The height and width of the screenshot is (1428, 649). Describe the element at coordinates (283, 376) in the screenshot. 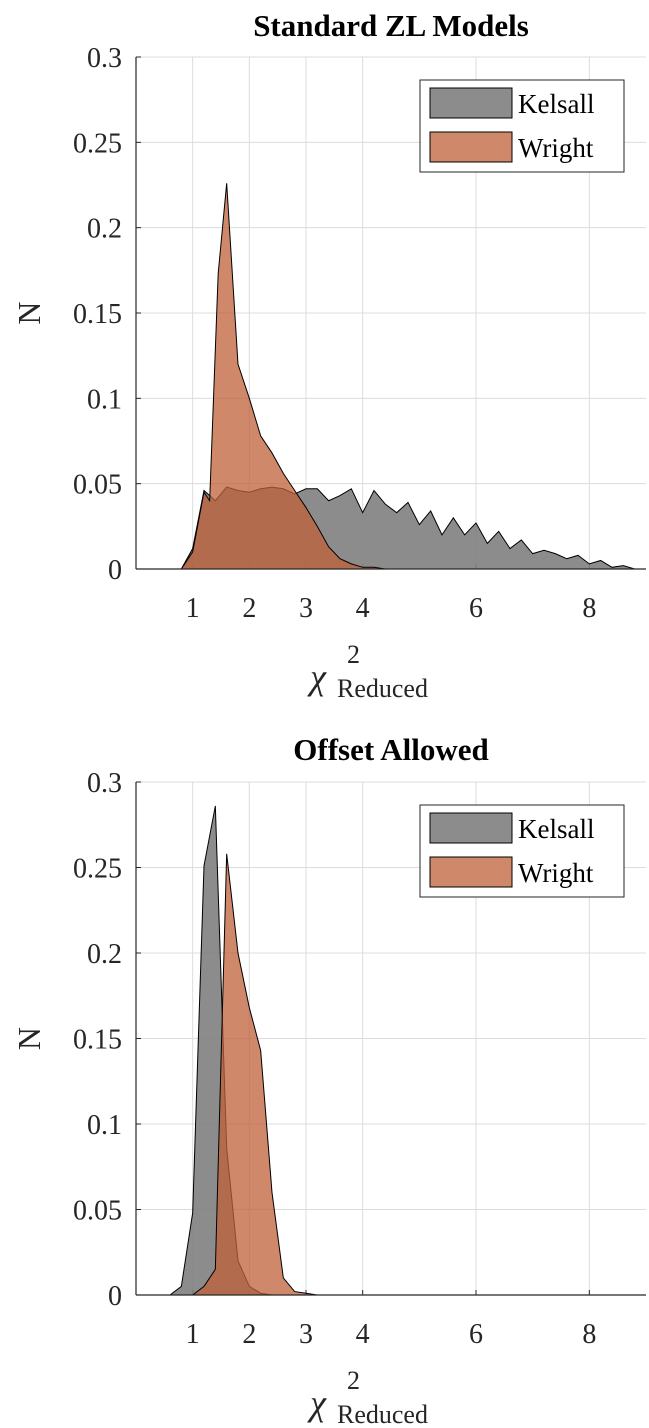

I see `area-outline` at that location.